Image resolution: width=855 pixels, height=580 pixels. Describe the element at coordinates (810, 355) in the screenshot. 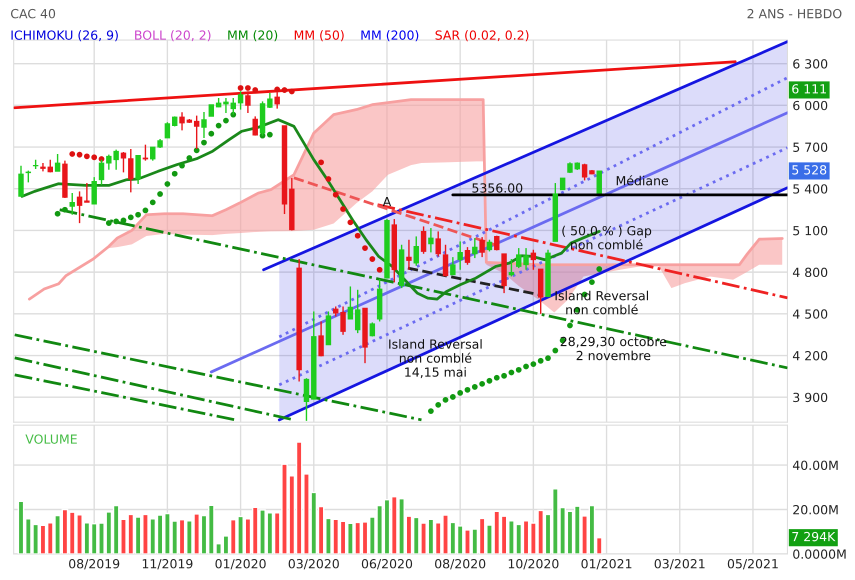

I see `y-tick-label: 4 200` at that location.